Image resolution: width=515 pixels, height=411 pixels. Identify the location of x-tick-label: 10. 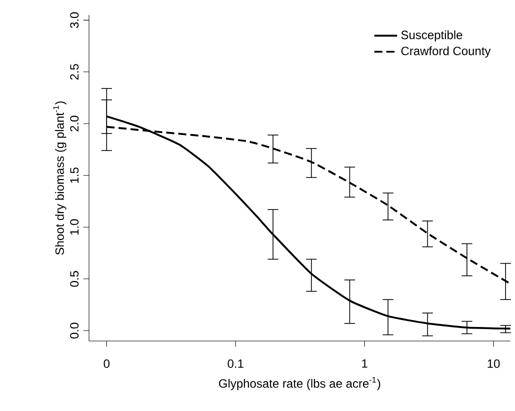
(494, 363).